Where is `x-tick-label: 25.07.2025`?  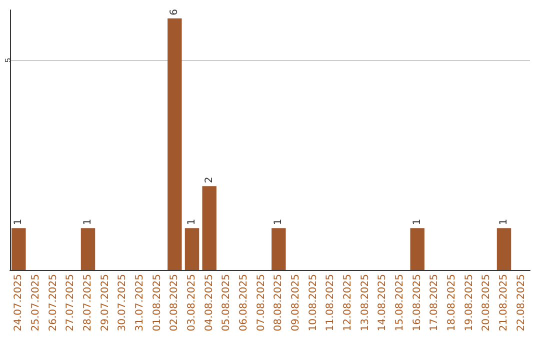
x-tick-label: 25.07.2025 is located at coordinates (36, 303).